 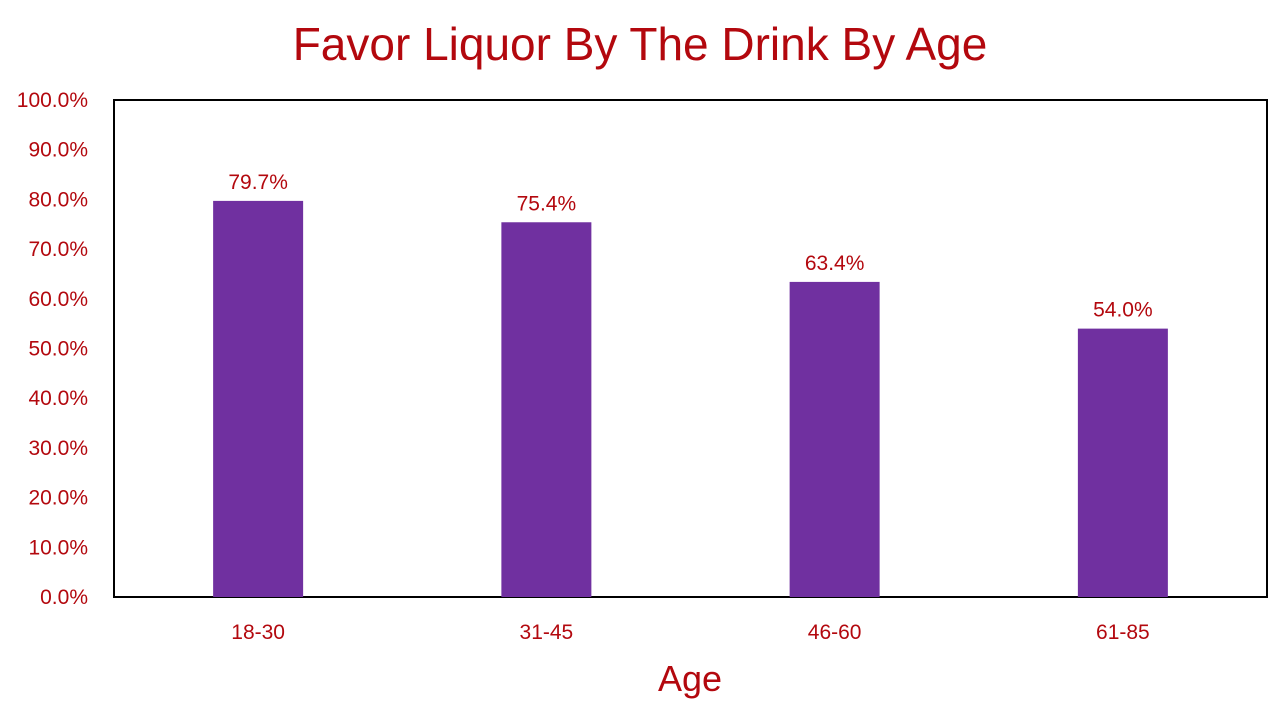 What do you see at coordinates (690, 632) in the screenshot?
I see `x-axis-tick-labels: 18-30 31-45 46-60 61-85` at bounding box center [690, 632].